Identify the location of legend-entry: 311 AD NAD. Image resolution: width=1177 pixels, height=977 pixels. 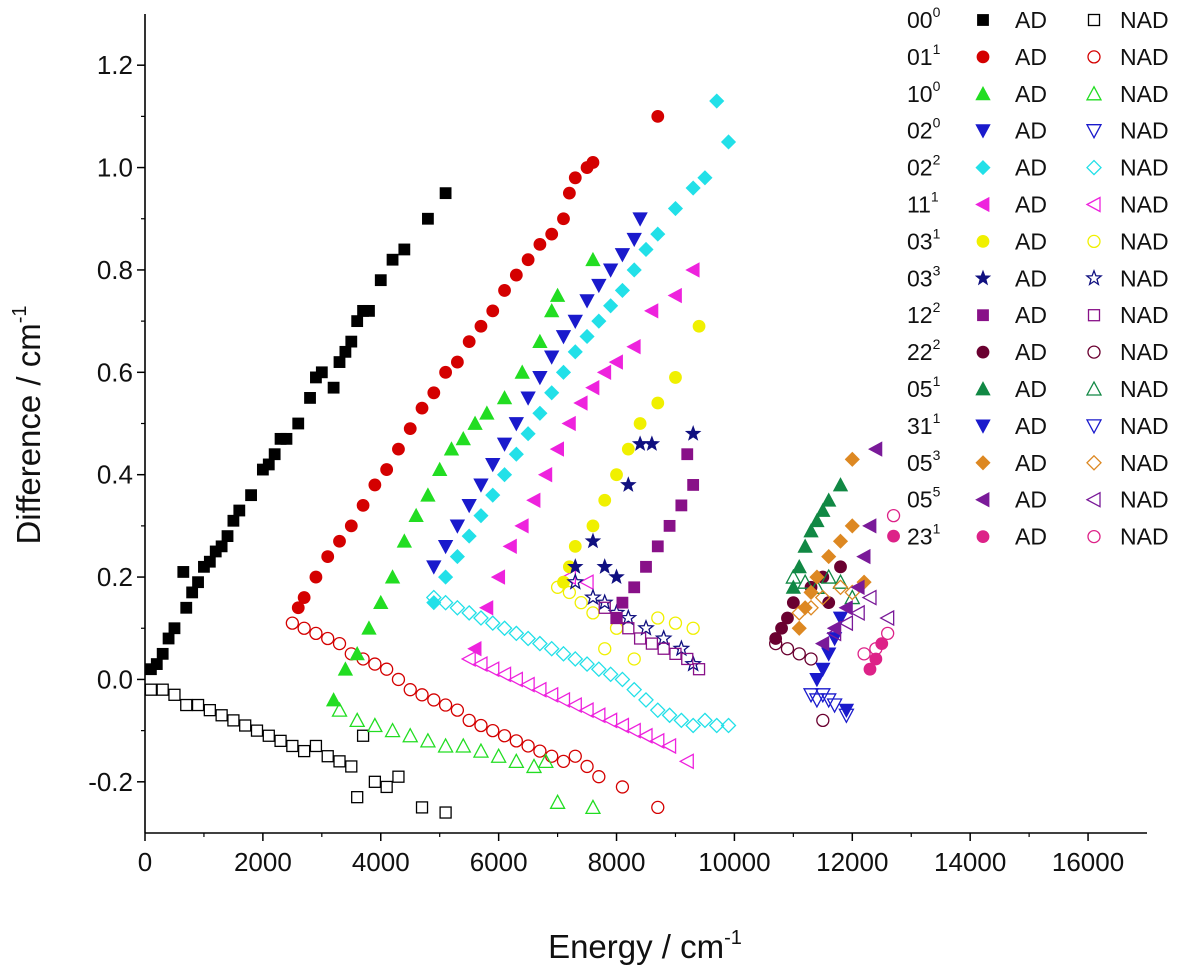
(1038, 424).